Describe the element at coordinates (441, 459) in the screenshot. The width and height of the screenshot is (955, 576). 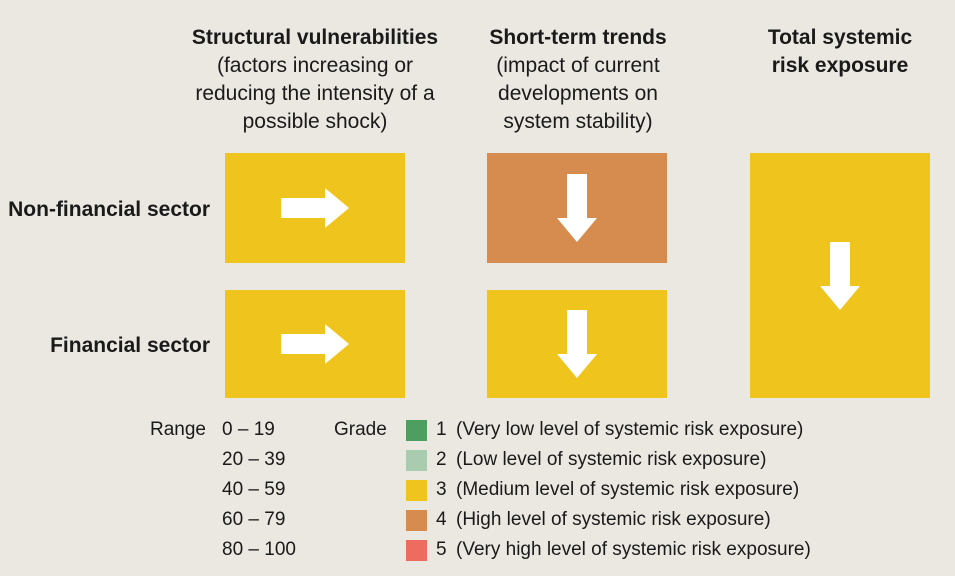
I see `grade-number: 2` at that location.